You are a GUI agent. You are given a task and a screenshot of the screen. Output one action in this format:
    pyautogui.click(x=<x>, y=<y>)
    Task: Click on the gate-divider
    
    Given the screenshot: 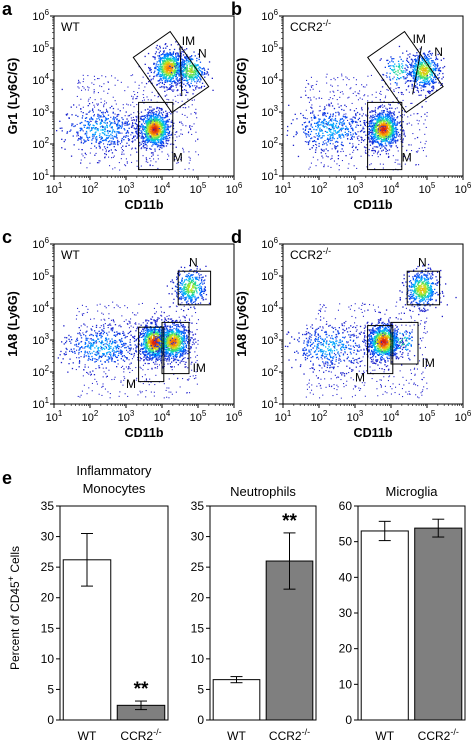 What is the action you would take?
    pyautogui.click(x=181, y=71)
    